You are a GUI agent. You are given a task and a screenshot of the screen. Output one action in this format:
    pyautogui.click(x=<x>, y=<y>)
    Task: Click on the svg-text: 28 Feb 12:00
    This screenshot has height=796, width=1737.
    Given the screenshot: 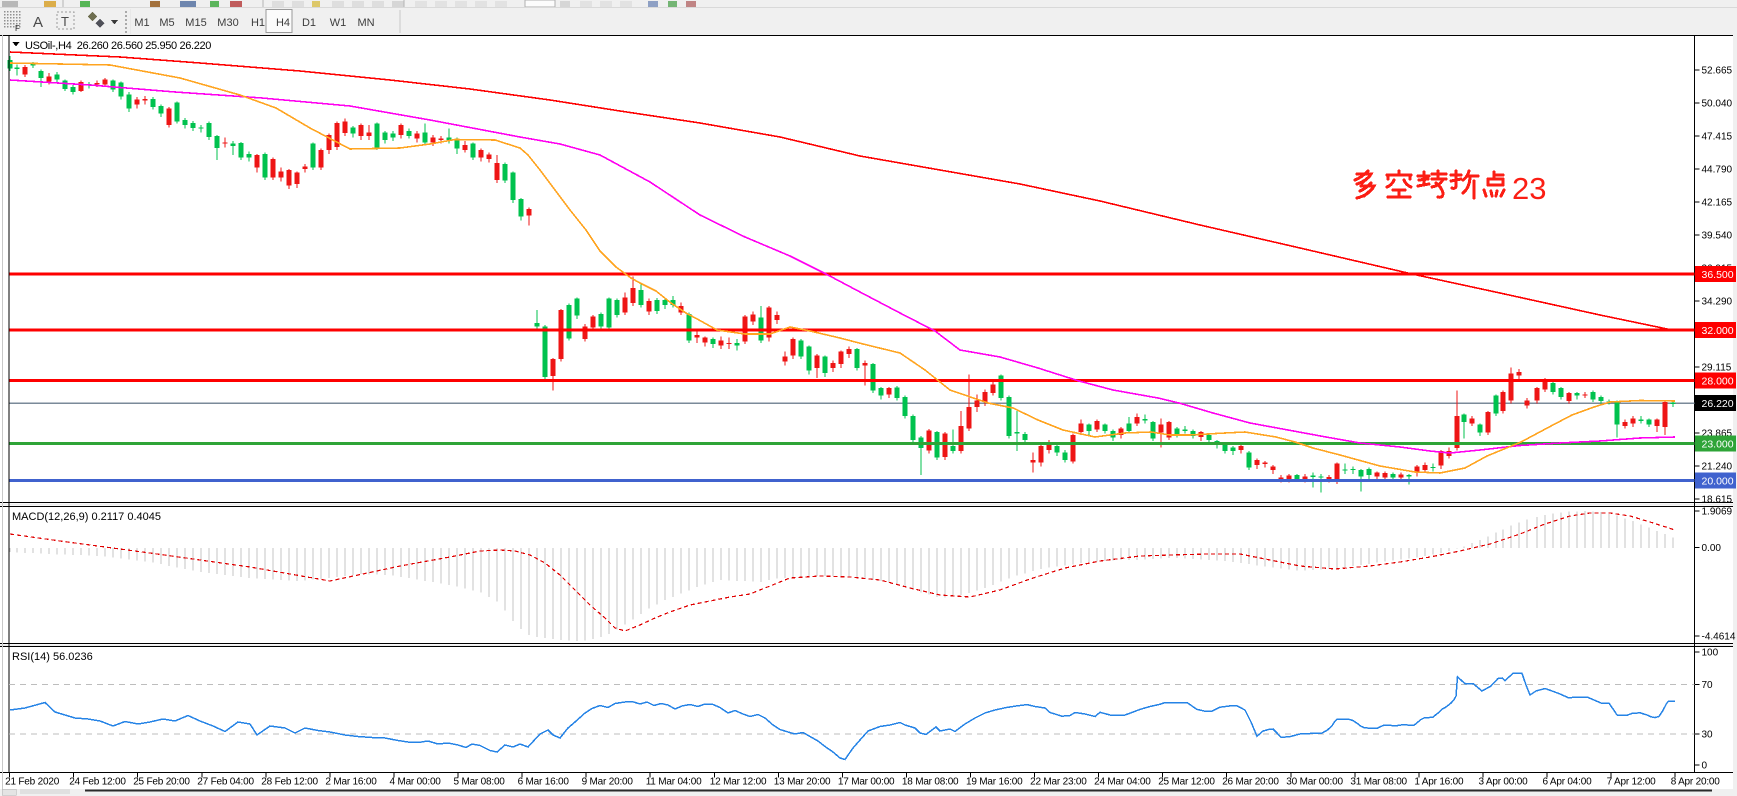 What is the action you would take?
    pyautogui.click(x=289, y=782)
    